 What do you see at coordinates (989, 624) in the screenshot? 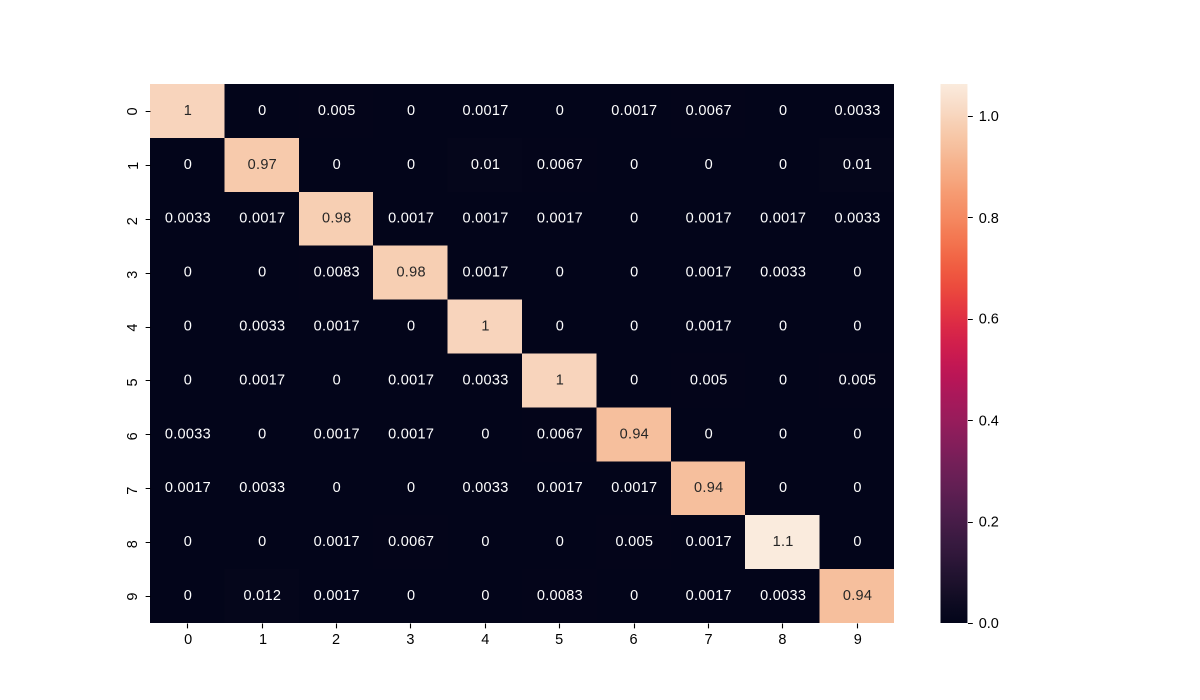
I see `svg-text: 0.0` at bounding box center [989, 624].